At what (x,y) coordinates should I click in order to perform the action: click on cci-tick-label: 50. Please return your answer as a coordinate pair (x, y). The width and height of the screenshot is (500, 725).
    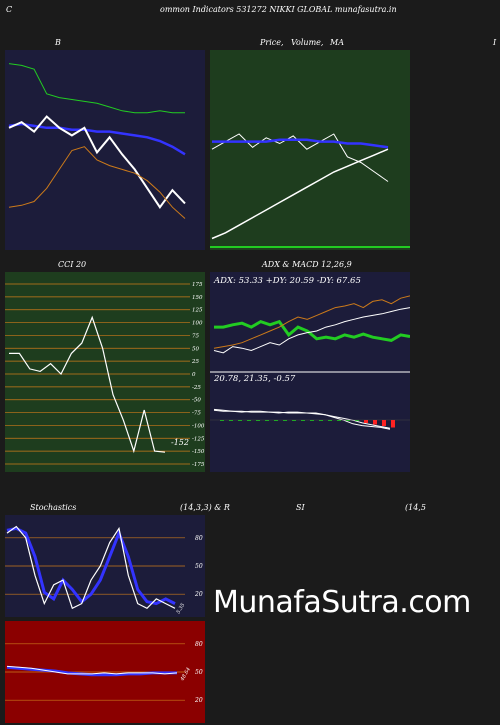
    Looking at the image, I should click on (195, 349).